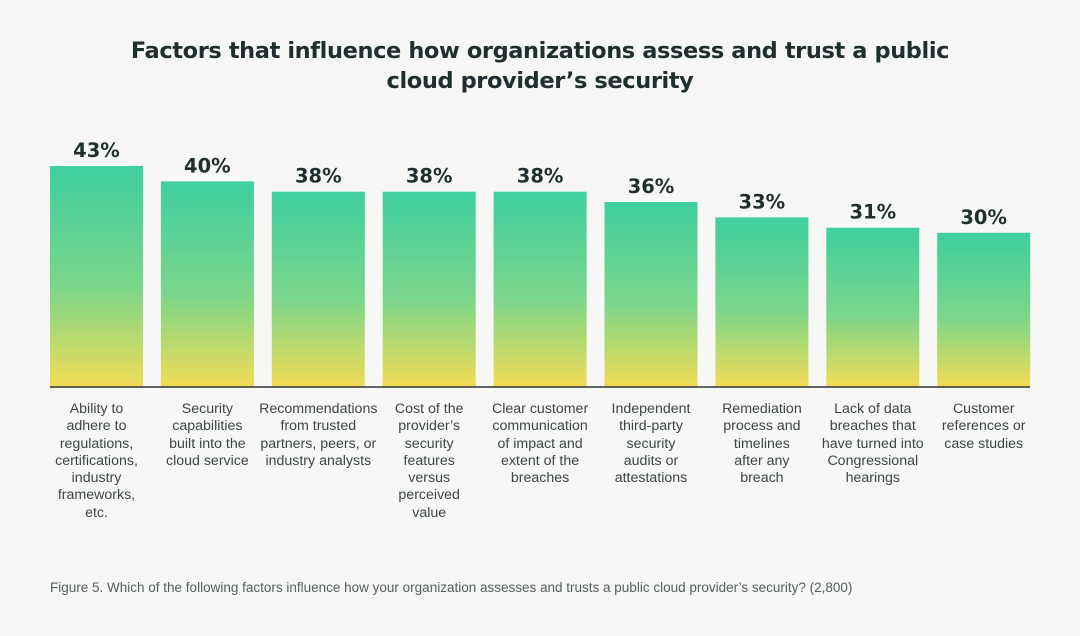 The image size is (1080, 636). Describe the element at coordinates (984, 443) in the screenshot. I see `category-label-line: case studies` at that location.